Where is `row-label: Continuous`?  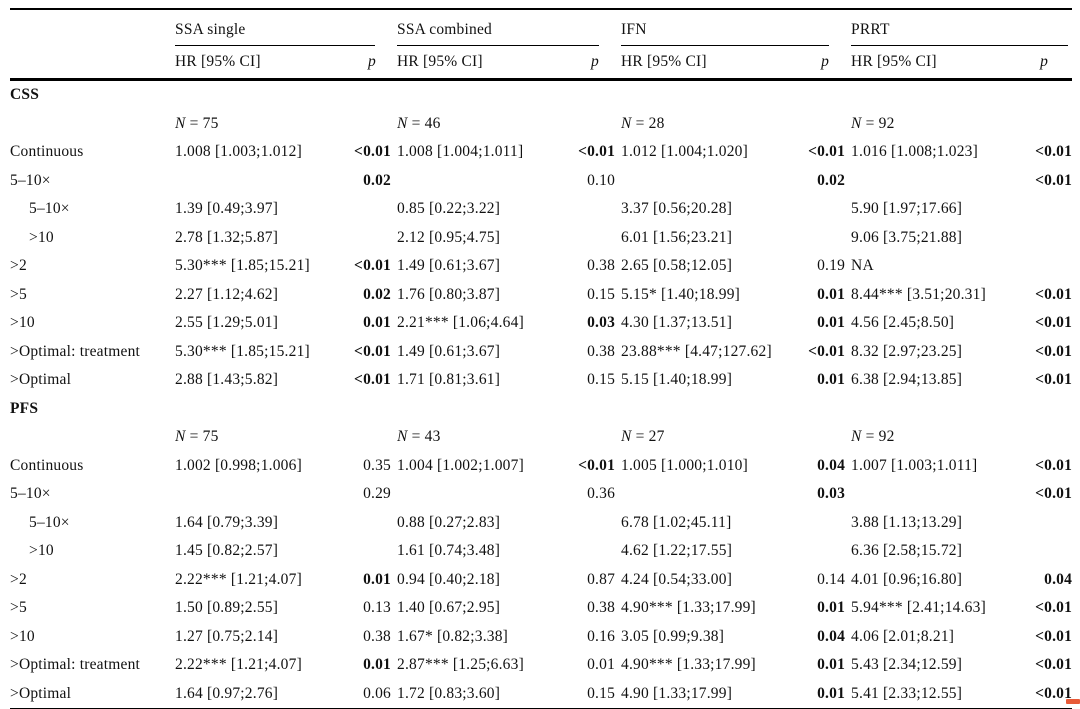
row-label: Continuous is located at coordinates (47, 465).